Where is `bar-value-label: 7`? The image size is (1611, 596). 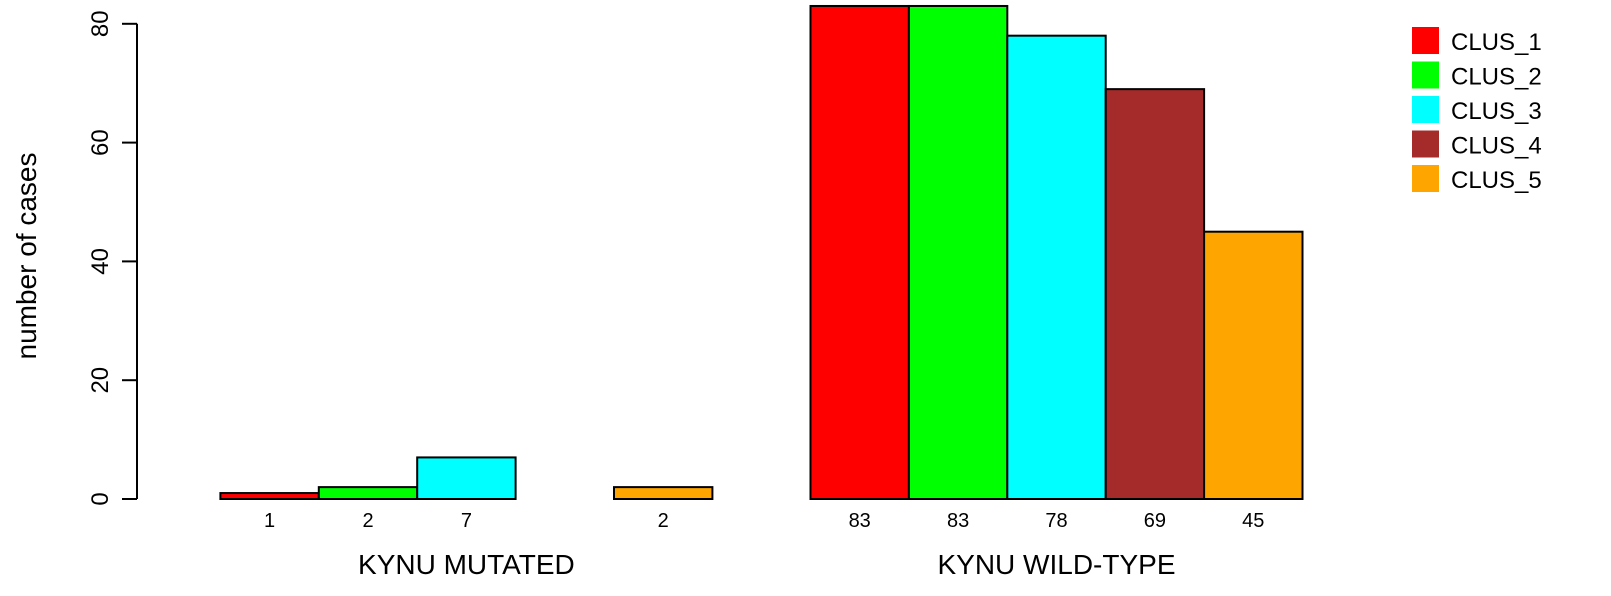 bar-value-label: 7 is located at coordinates (466, 521).